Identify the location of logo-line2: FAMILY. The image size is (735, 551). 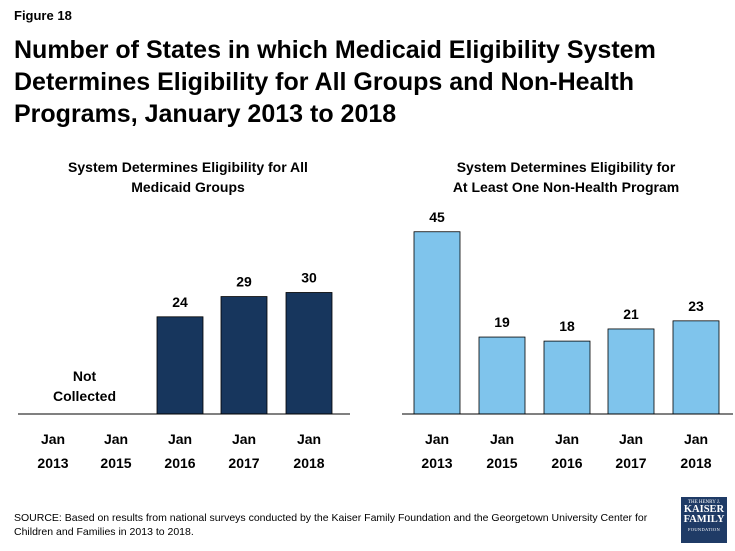
(704, 519).